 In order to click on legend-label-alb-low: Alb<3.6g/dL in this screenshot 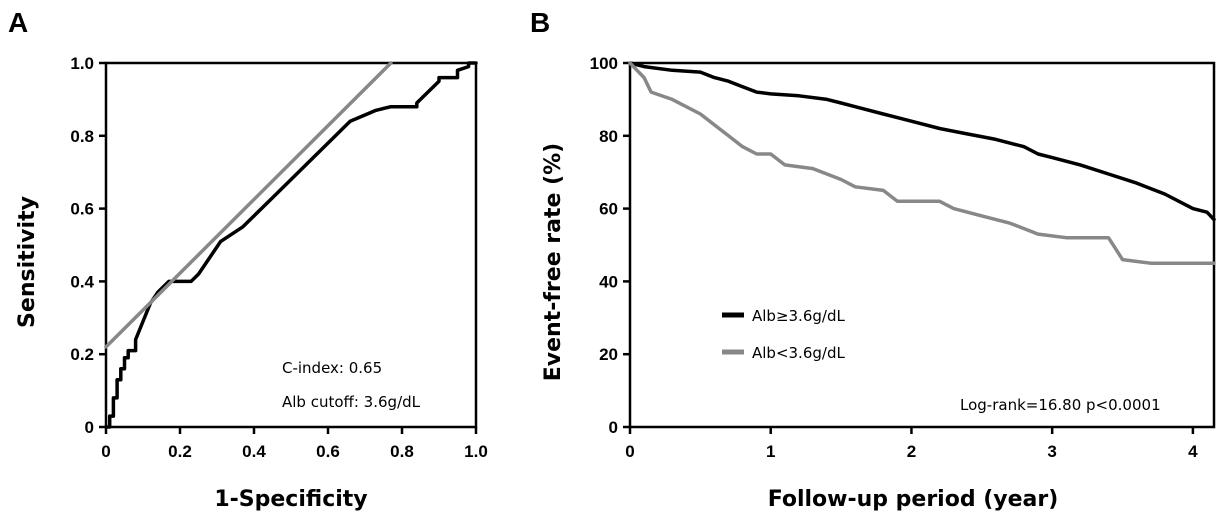, I will do `click(798, 353)`.